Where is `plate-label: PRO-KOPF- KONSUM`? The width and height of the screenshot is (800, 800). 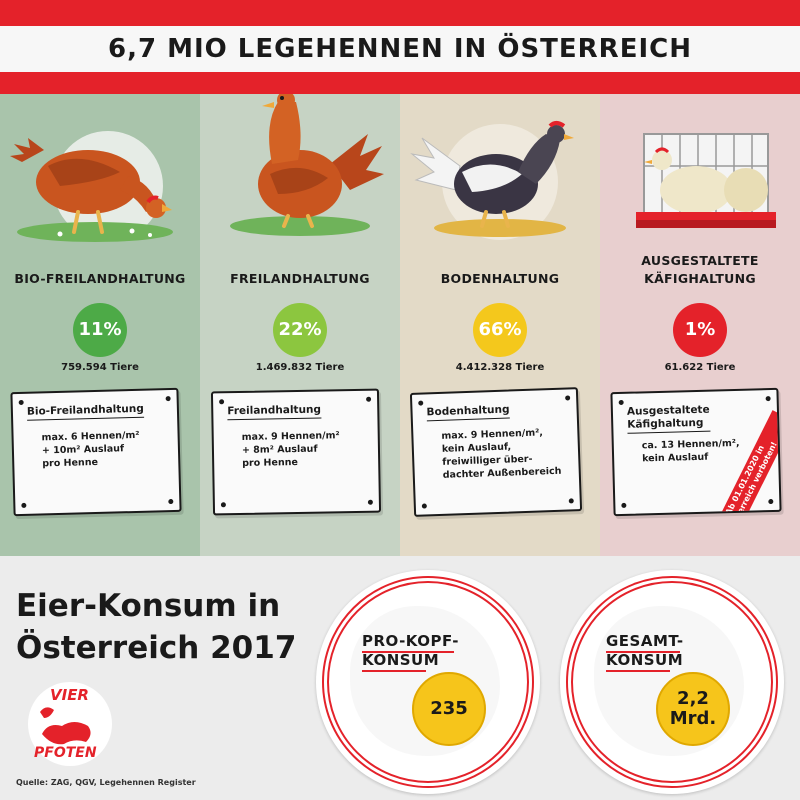
plate-label: PRO-KOPF- KONSUM is located at coordinates (410, 652).